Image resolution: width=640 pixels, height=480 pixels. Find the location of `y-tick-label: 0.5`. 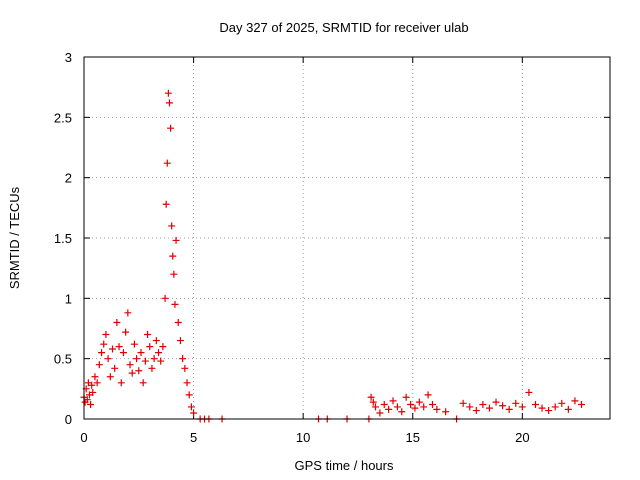

y-tick-label: 0.5 is located at coordinates (63, 359).